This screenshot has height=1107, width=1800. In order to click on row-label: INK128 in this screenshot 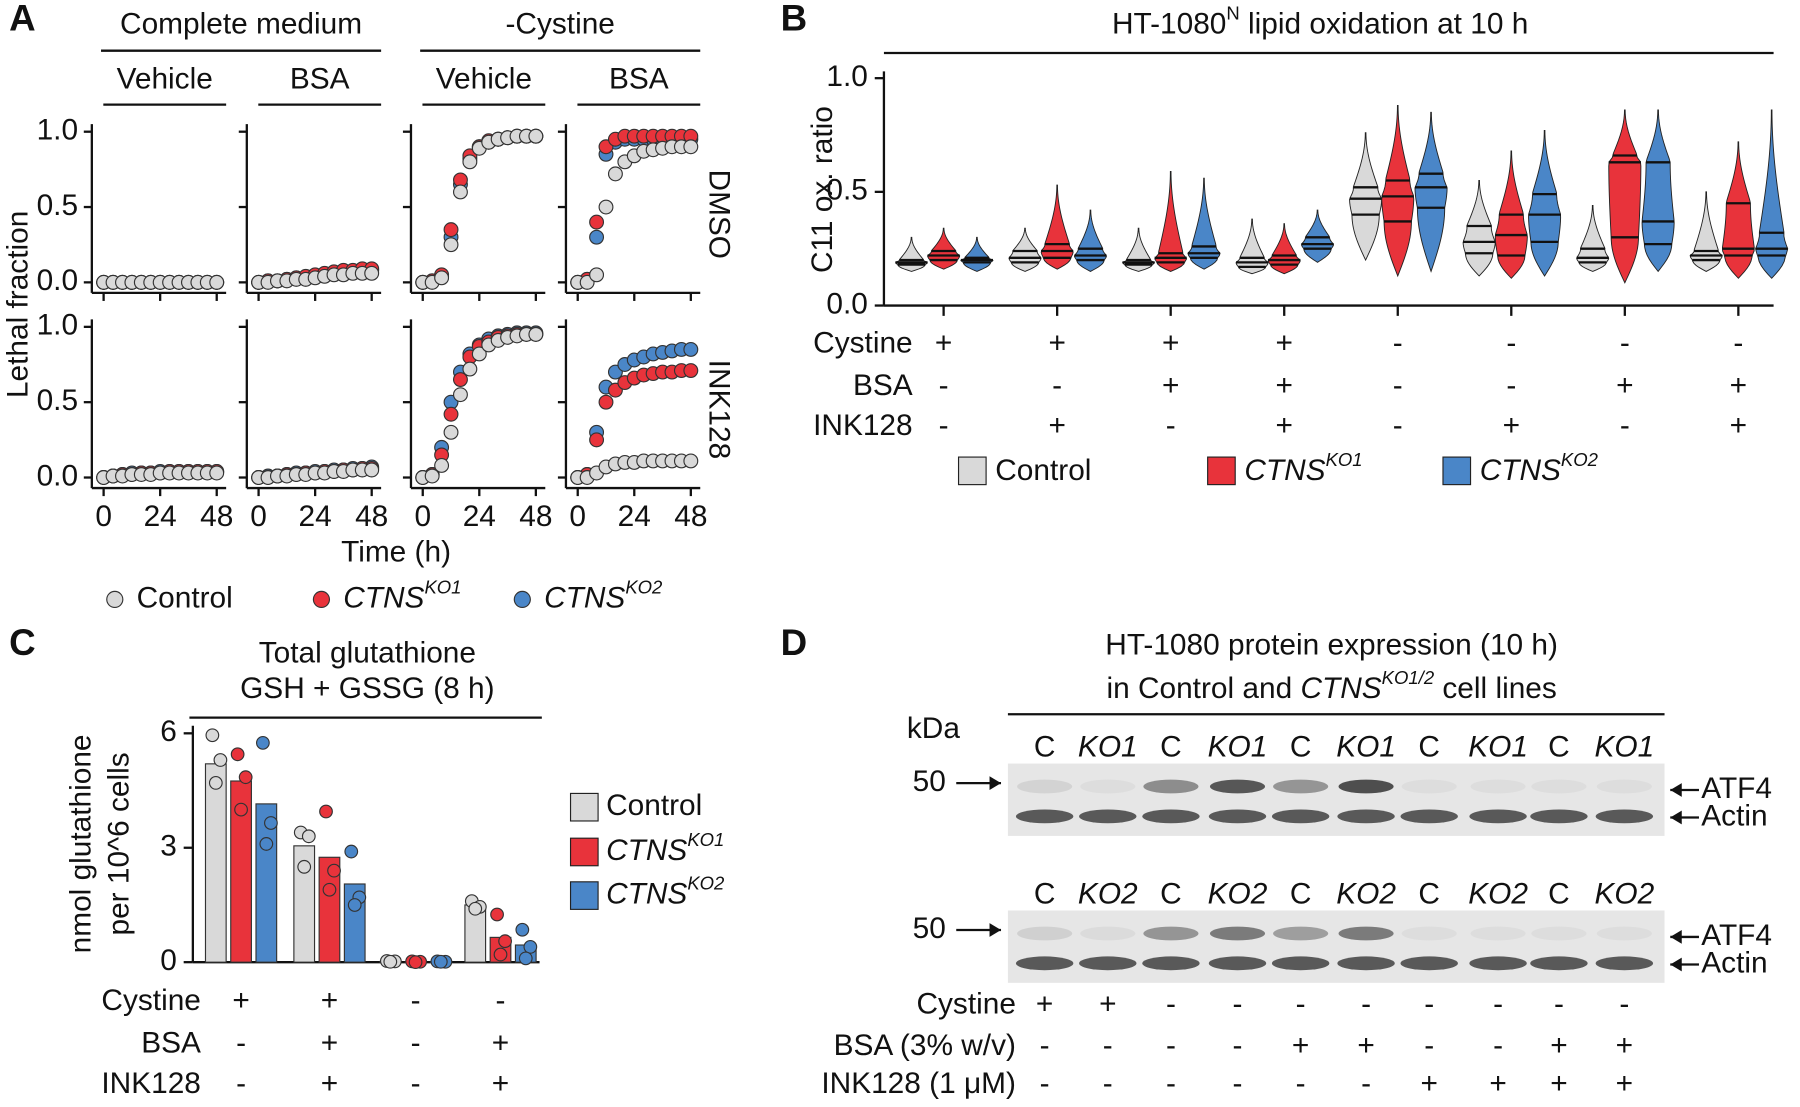, I will do `click(719, 409)`.